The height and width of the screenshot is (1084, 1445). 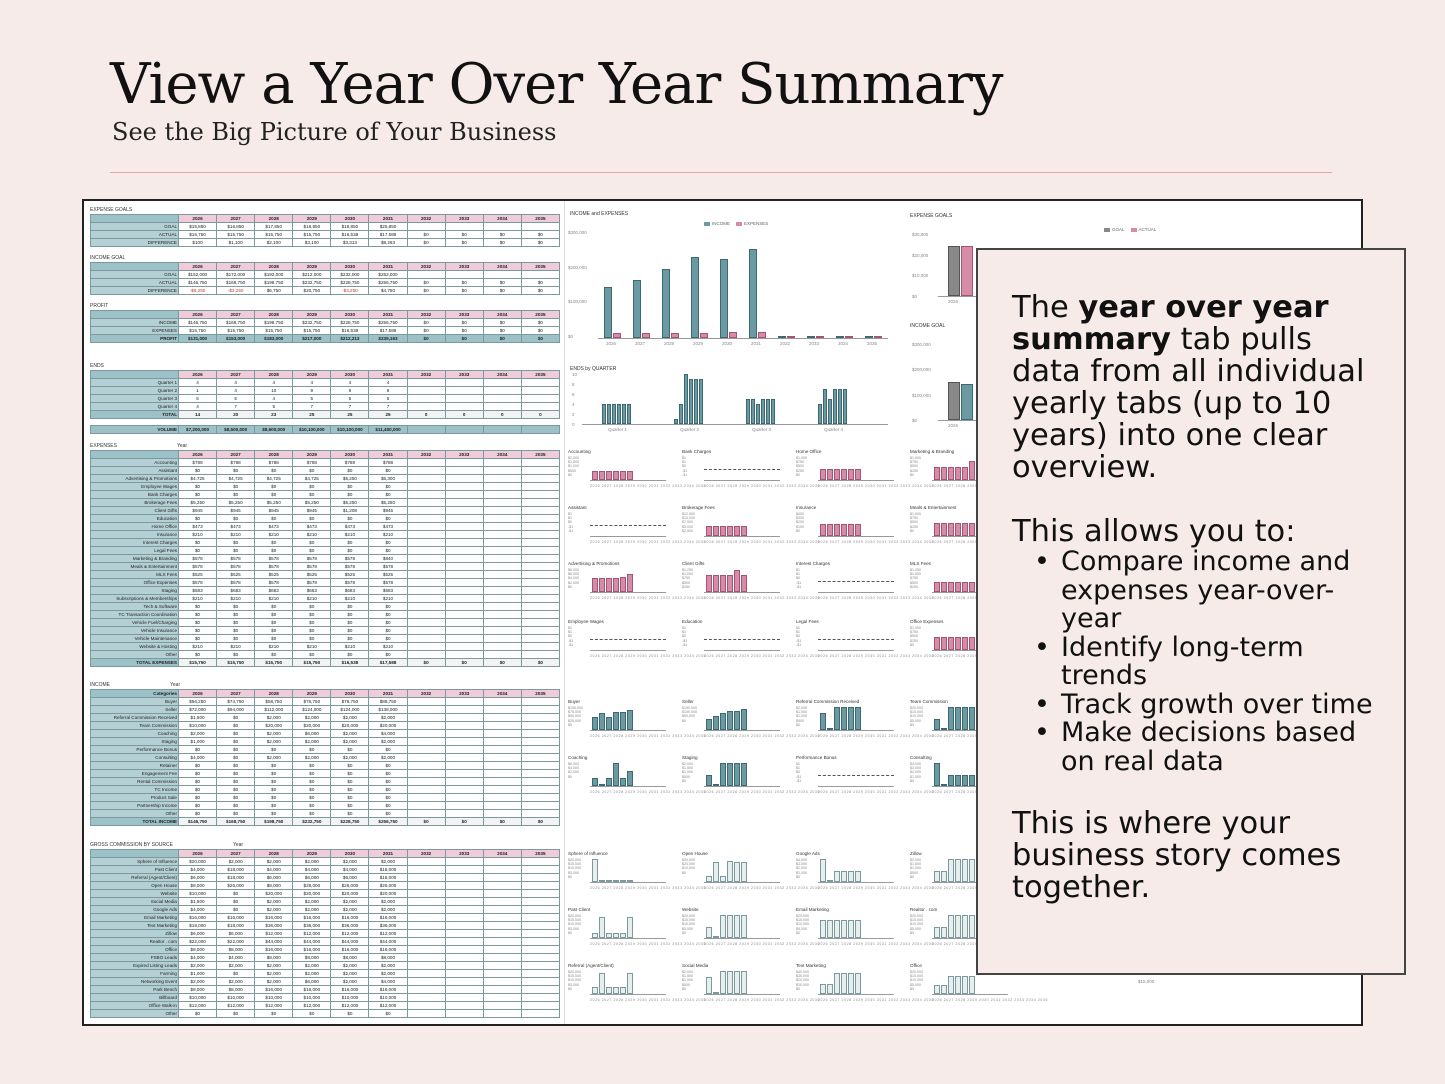 I want to click on year-header: 2026, so click(x=197, y=314).